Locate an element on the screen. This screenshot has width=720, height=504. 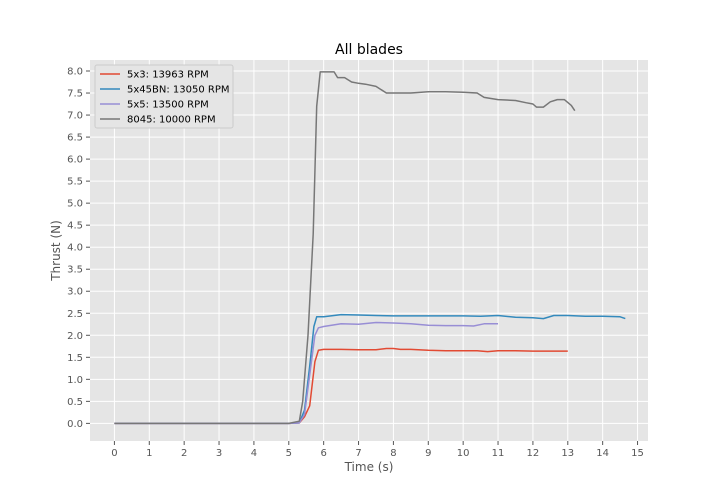
x-tick-label: 12 is located at coordinates (533, 453).